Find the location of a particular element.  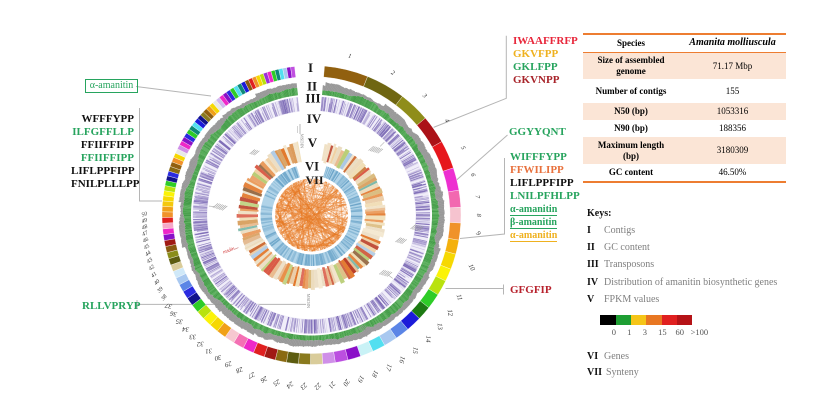

svg-text: 13 is located at coordinates (439, 327).